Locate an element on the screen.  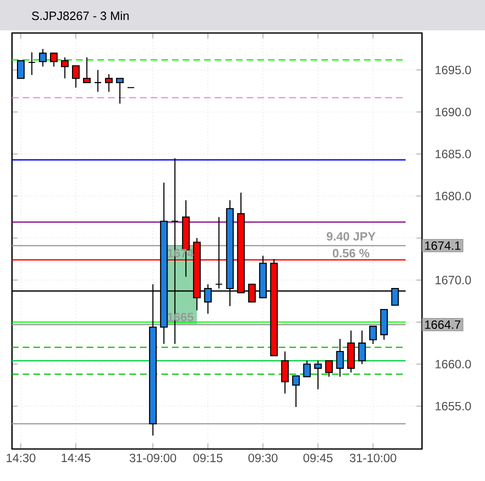
y-tick-label: 1695.0 is located at coordinates (453, 70).